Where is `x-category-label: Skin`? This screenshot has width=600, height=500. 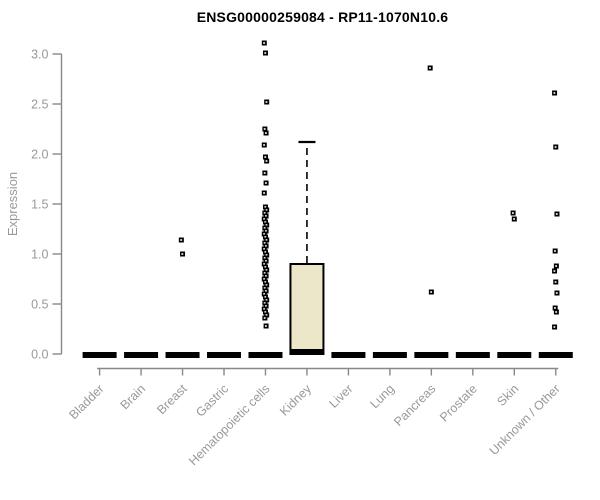 x-category-label: Skin is located at coordinates (507, 395).